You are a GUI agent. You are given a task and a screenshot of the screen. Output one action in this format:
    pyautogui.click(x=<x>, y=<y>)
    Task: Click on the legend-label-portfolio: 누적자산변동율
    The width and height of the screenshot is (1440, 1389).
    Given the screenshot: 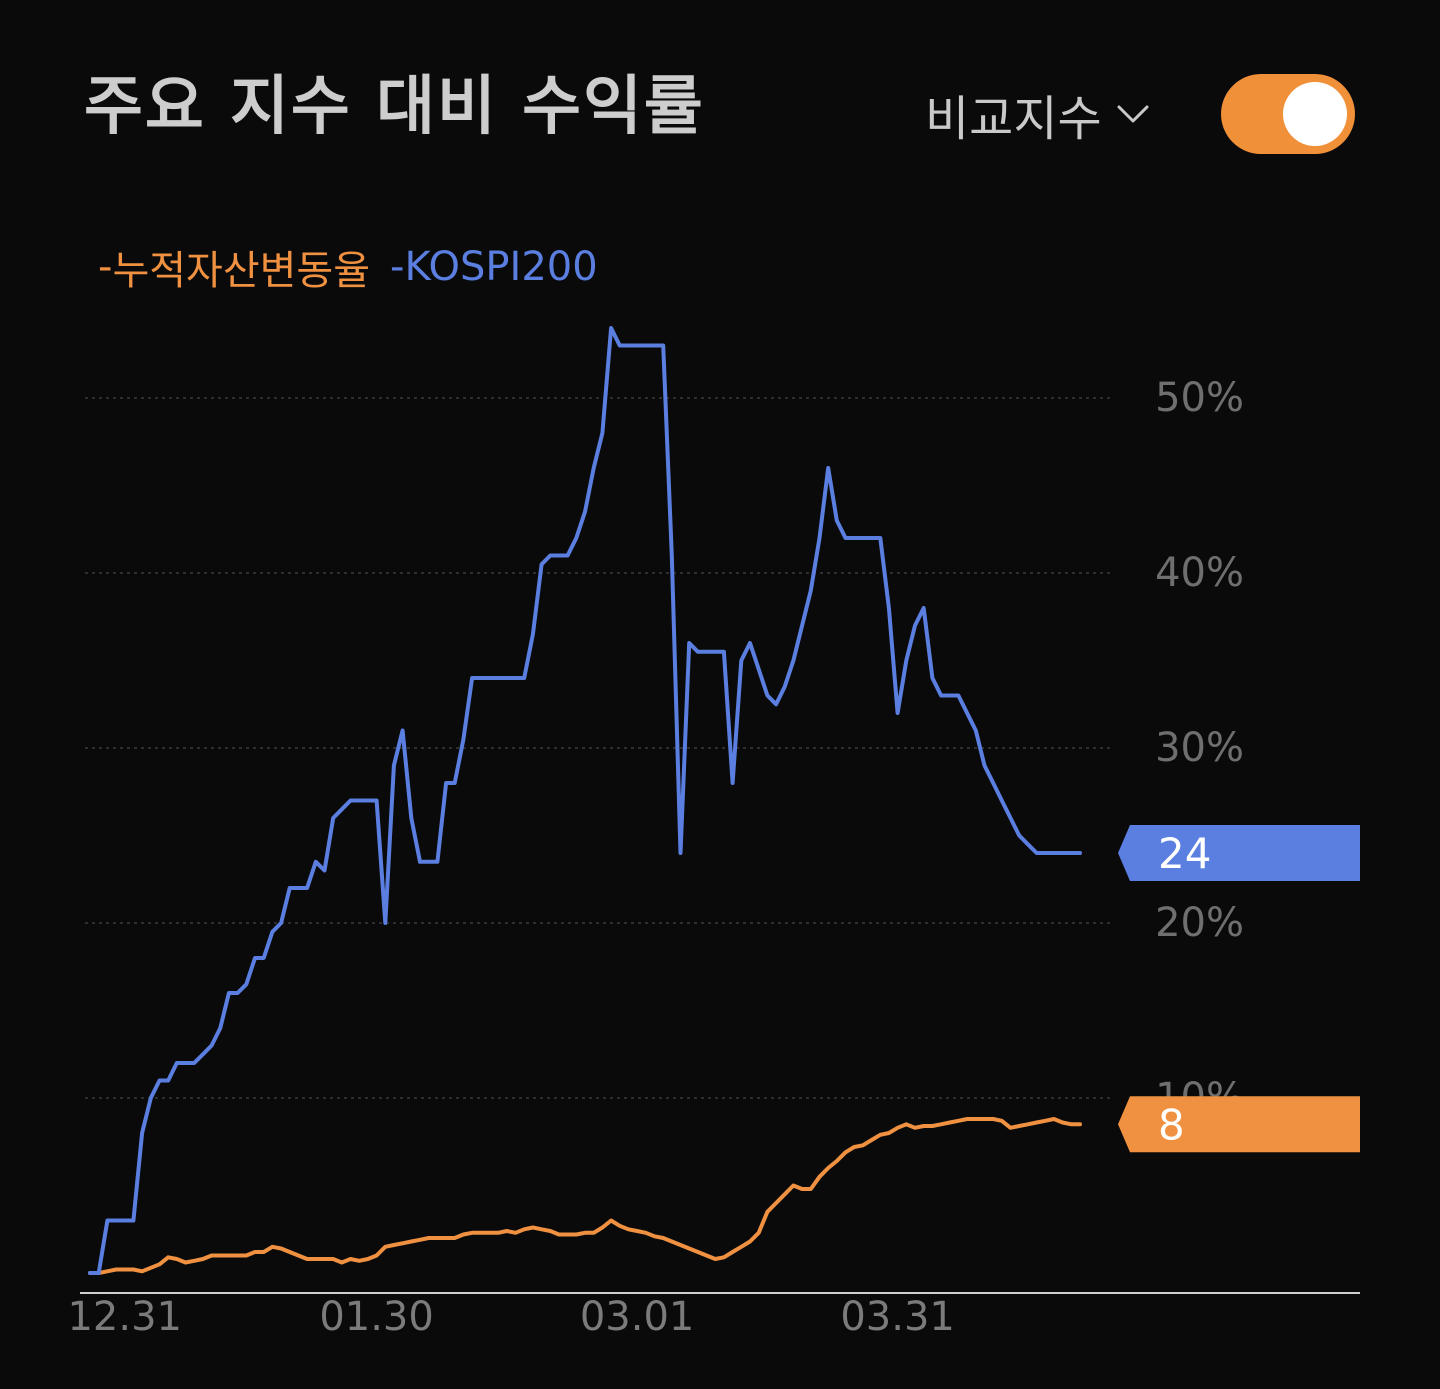 What is the action you would take?
    pyautogui.click(x=241, y=271)
    